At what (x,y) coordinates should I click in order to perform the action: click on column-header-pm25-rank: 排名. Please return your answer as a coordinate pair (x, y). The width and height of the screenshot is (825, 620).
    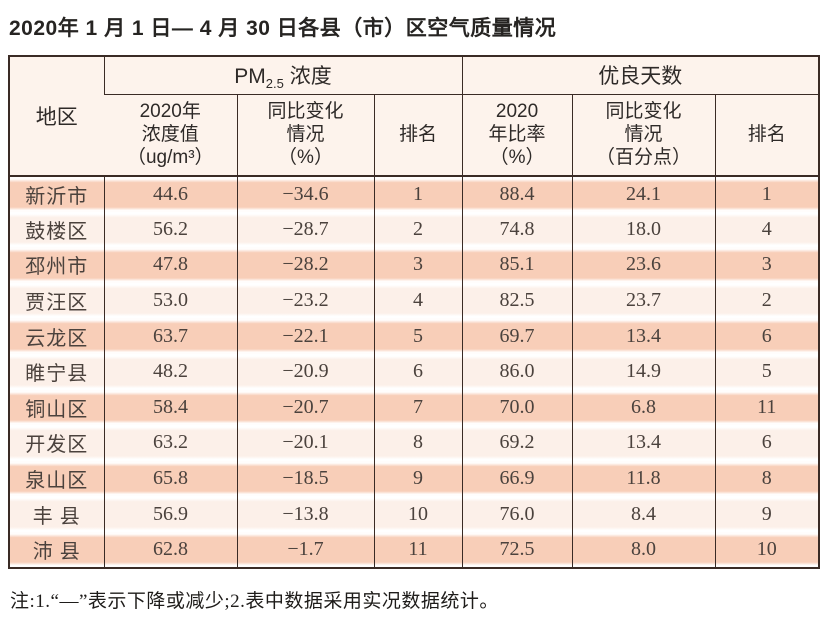
    Looking at the image, I should click on (418, 135).